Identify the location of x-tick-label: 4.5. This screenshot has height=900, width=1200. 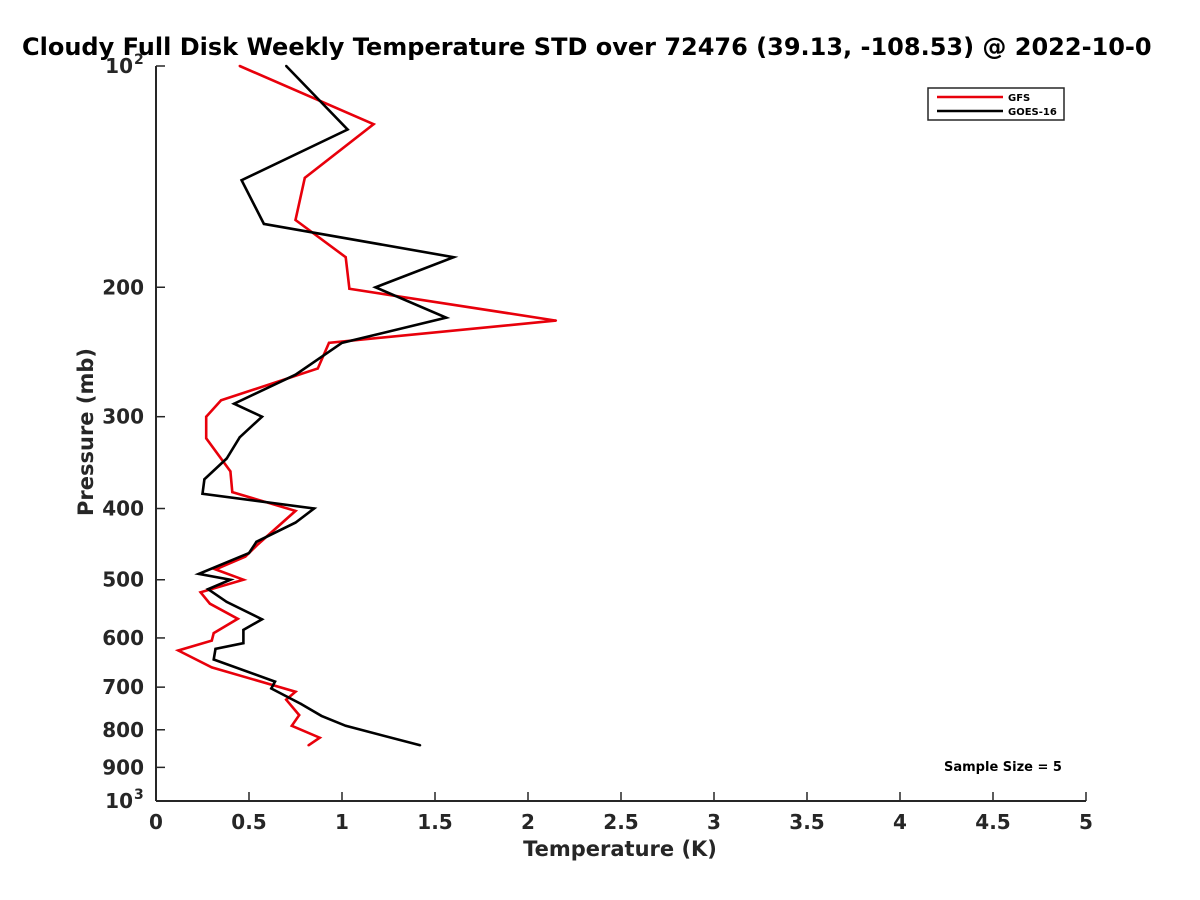
(992, 822).